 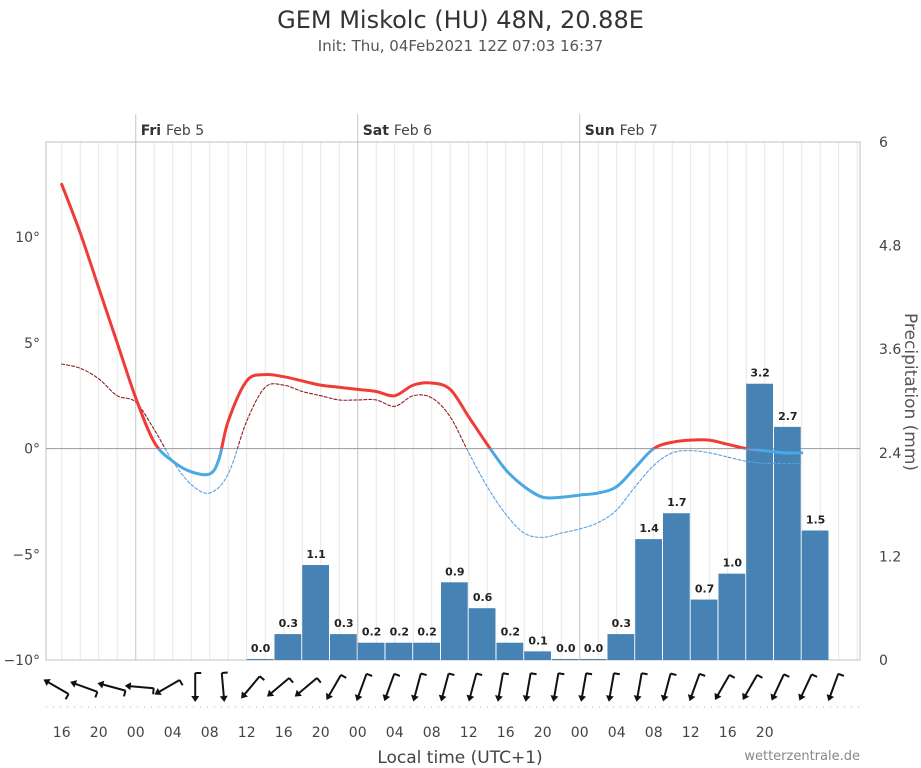 What do you see at coordinates (760, 373) in the screenshot?
I see `precip-bar-label: 3.2` at bounding box center [760, 373].